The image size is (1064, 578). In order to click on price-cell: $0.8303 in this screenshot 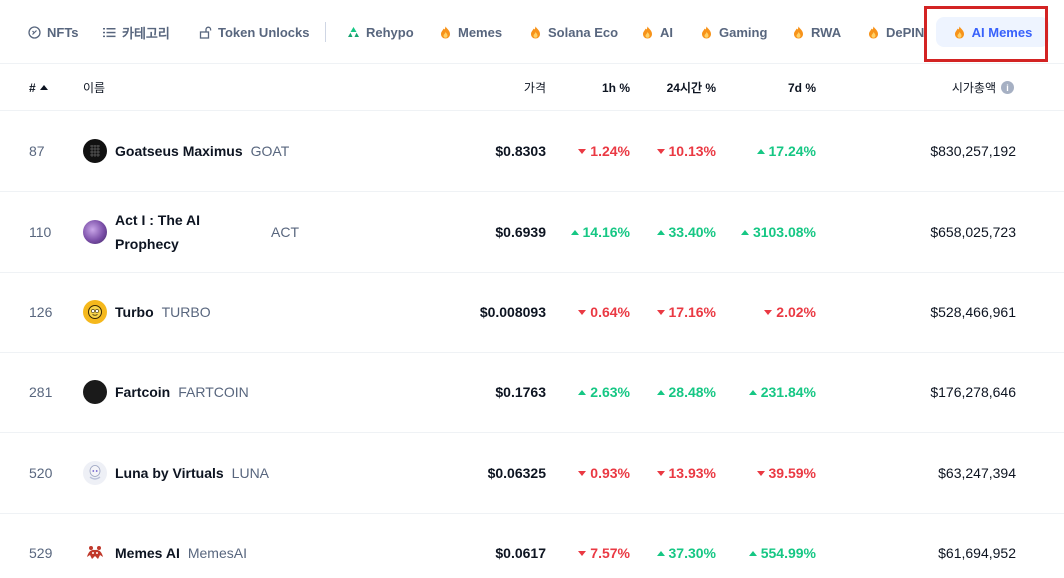, I will do `click(520, 151)`.